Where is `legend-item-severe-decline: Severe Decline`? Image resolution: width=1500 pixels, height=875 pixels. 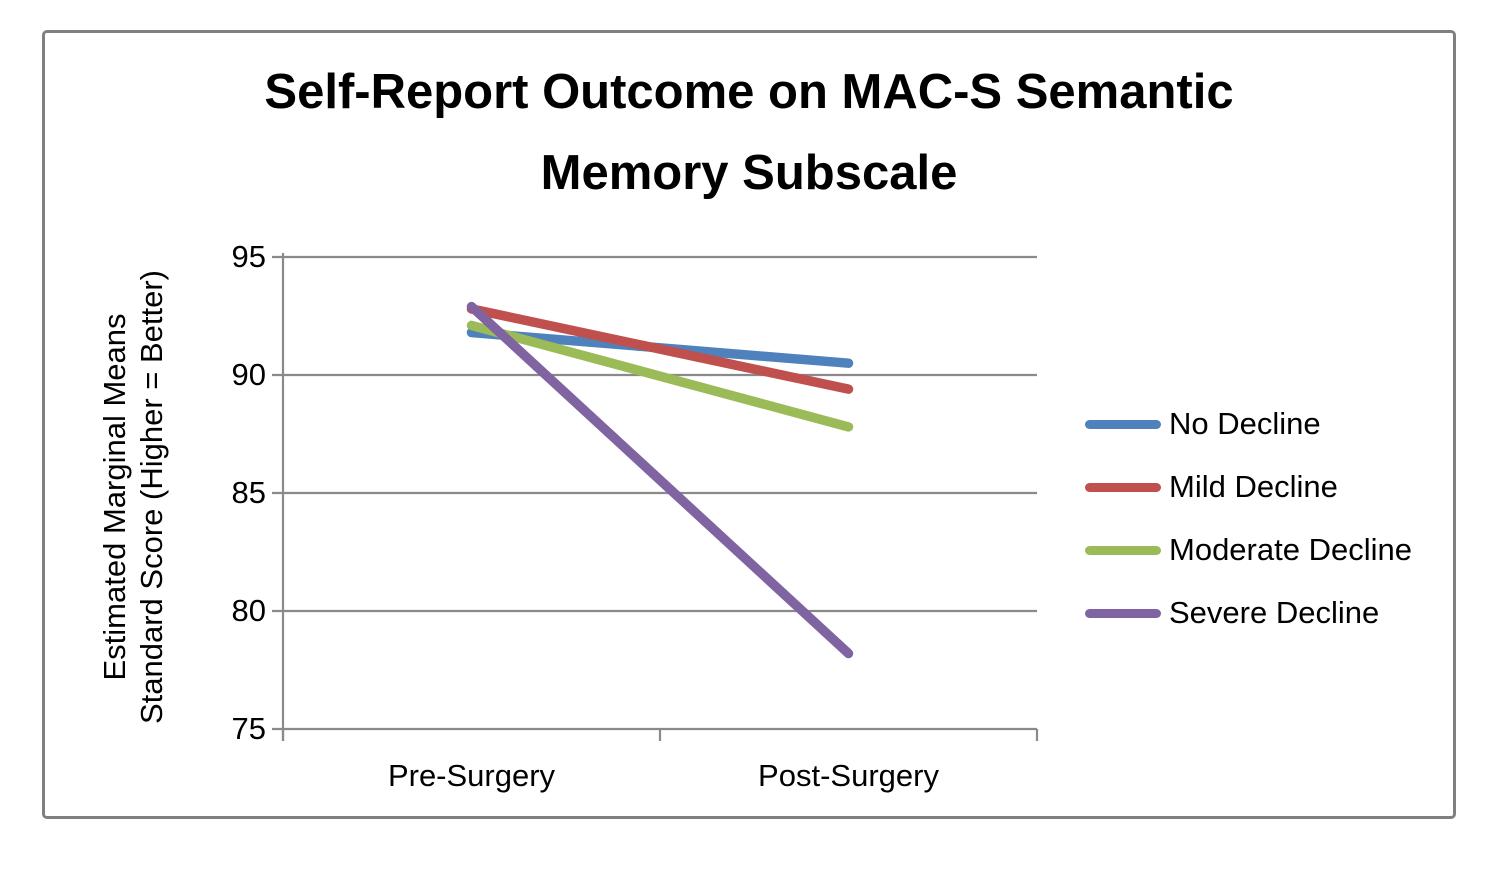
legend-item-severe-decline: Severe Decline is located at coordinates (1232, 612).